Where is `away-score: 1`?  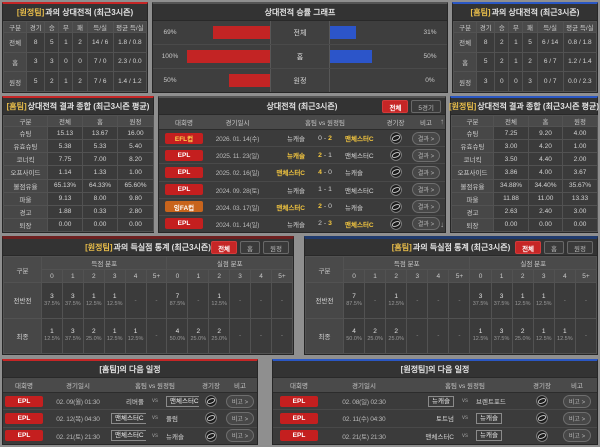
away-score: 1 is located at coordinates (330, 155).